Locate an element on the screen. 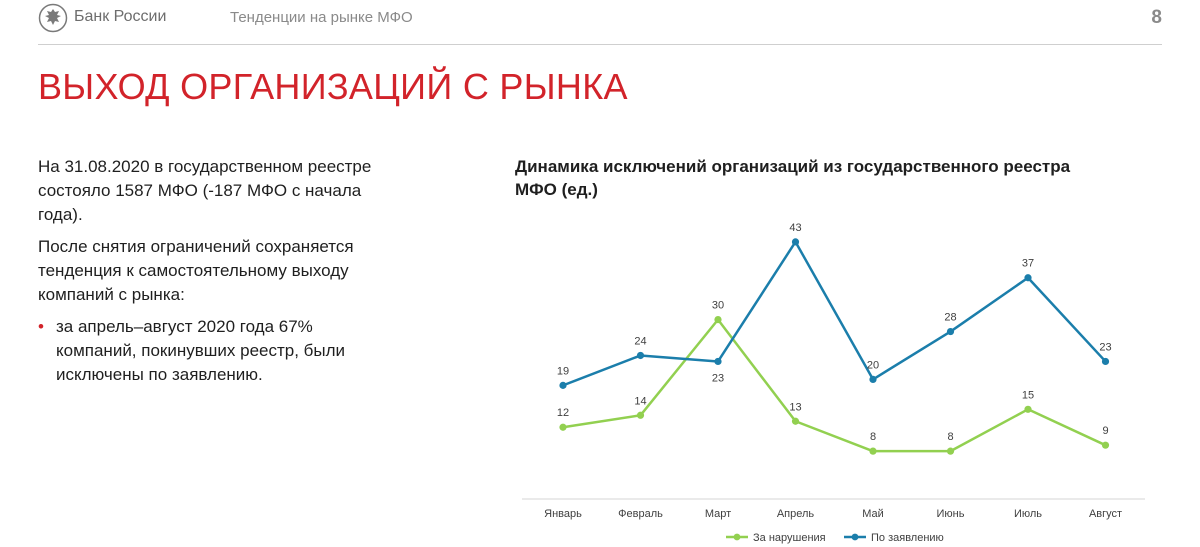  x-tick-label: Февраль is located at coordinates (640, 514).